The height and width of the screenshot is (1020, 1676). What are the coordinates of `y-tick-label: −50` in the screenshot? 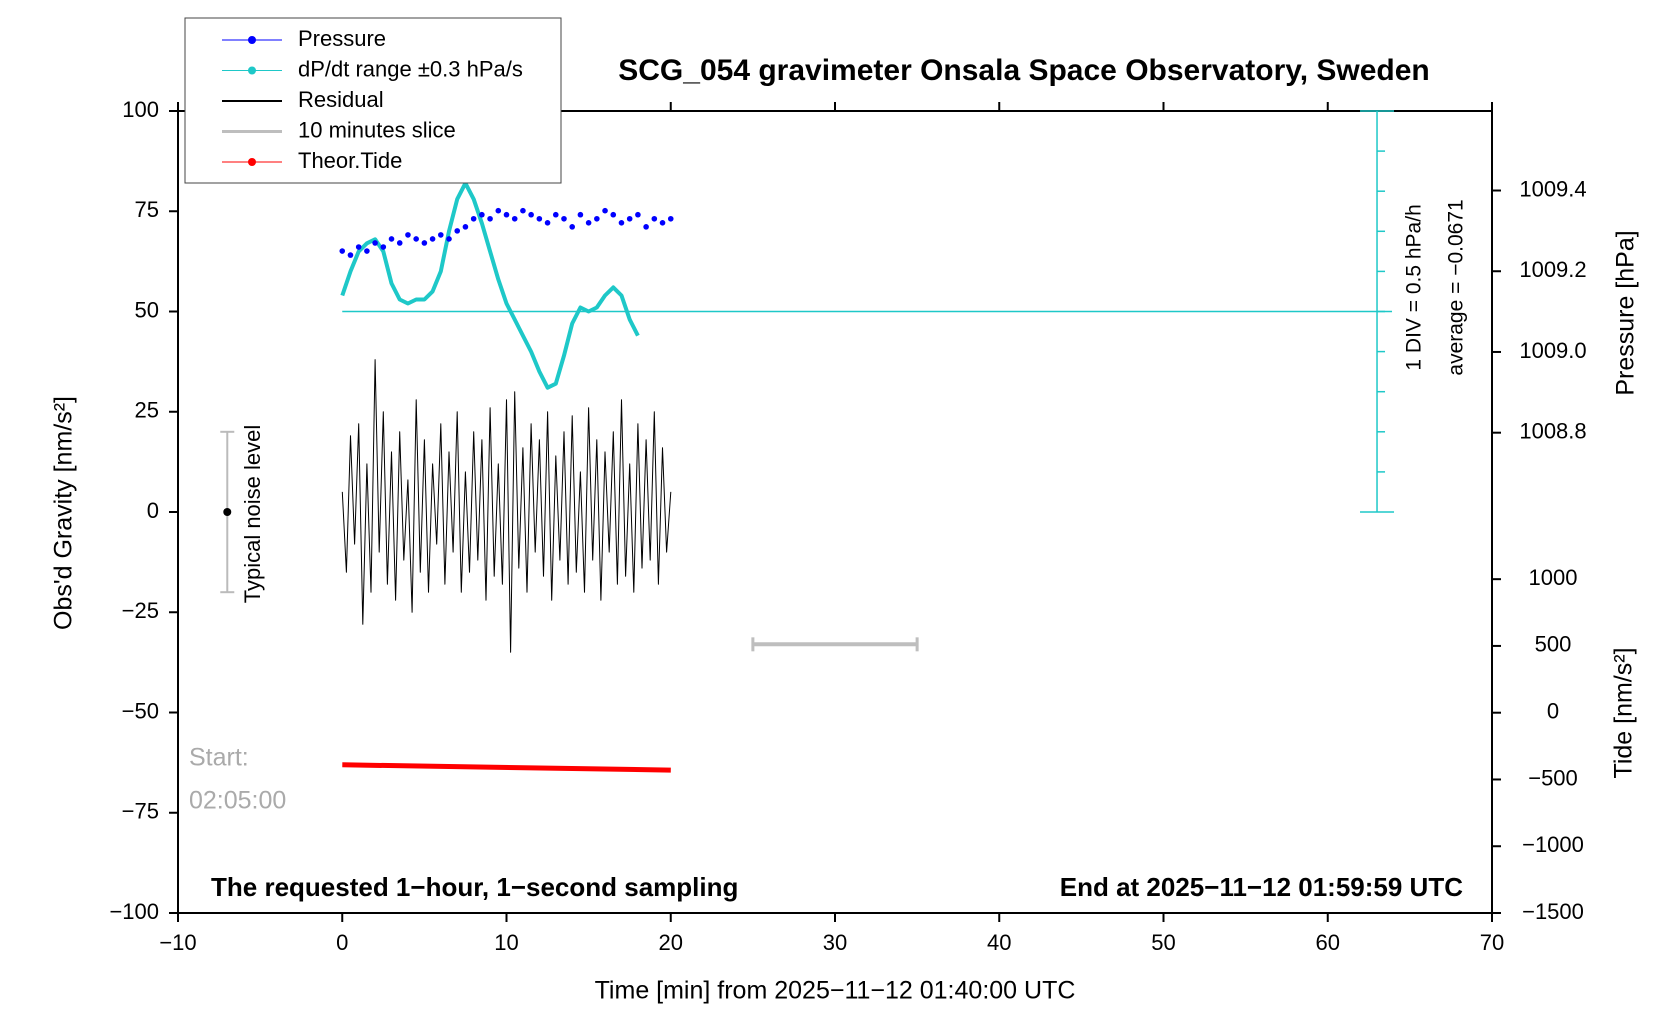 It's located at (140, 710).